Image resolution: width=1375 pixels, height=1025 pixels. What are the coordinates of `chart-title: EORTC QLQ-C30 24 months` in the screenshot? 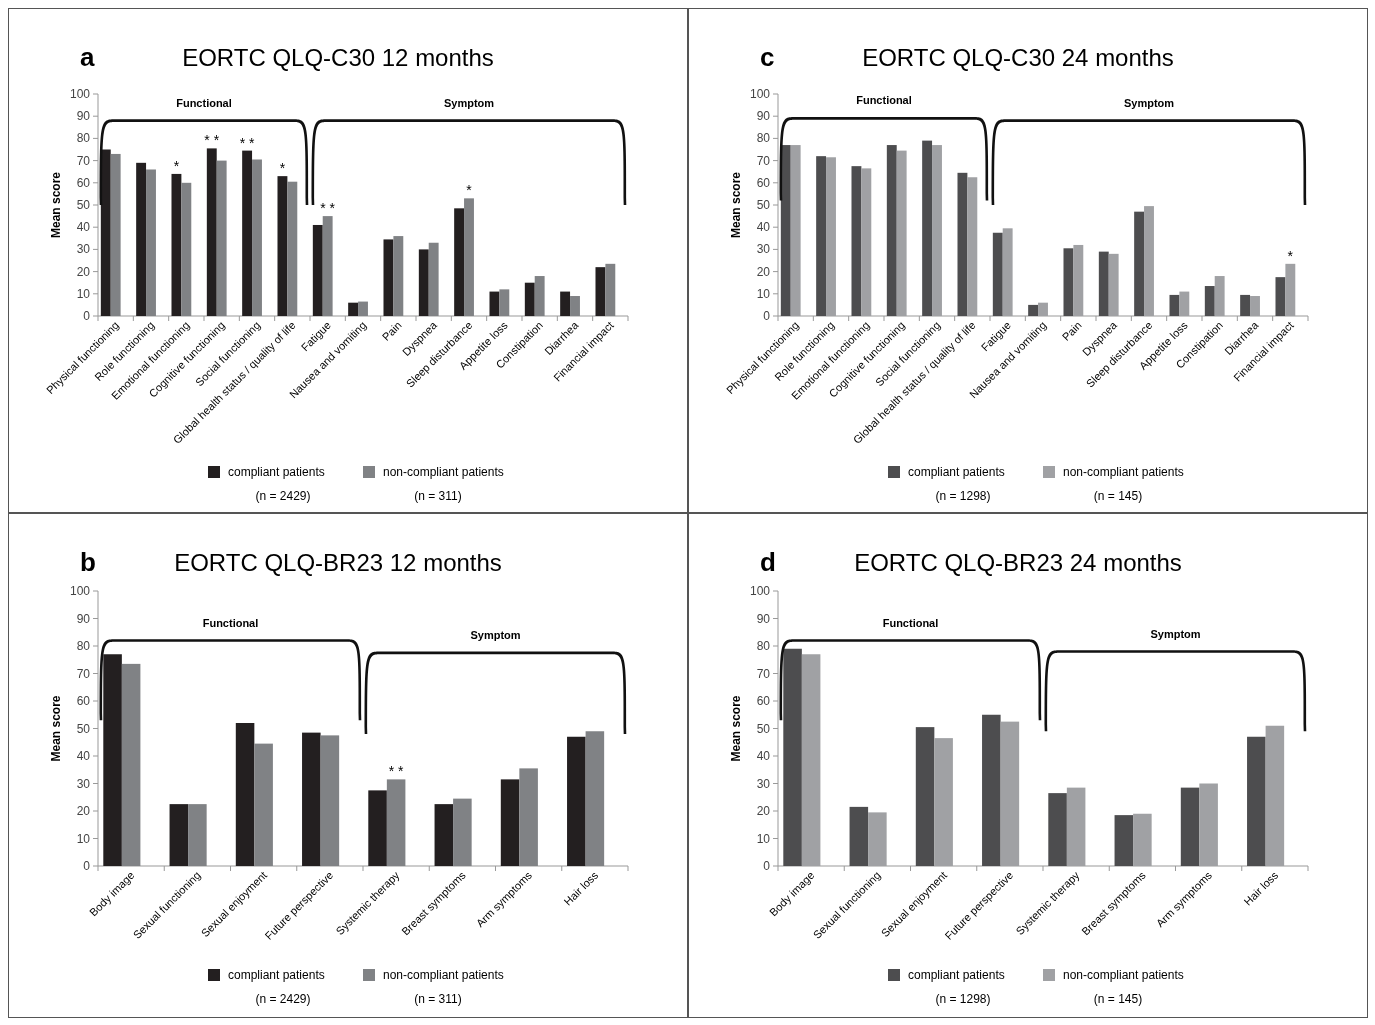 It's located at (1018, 57).